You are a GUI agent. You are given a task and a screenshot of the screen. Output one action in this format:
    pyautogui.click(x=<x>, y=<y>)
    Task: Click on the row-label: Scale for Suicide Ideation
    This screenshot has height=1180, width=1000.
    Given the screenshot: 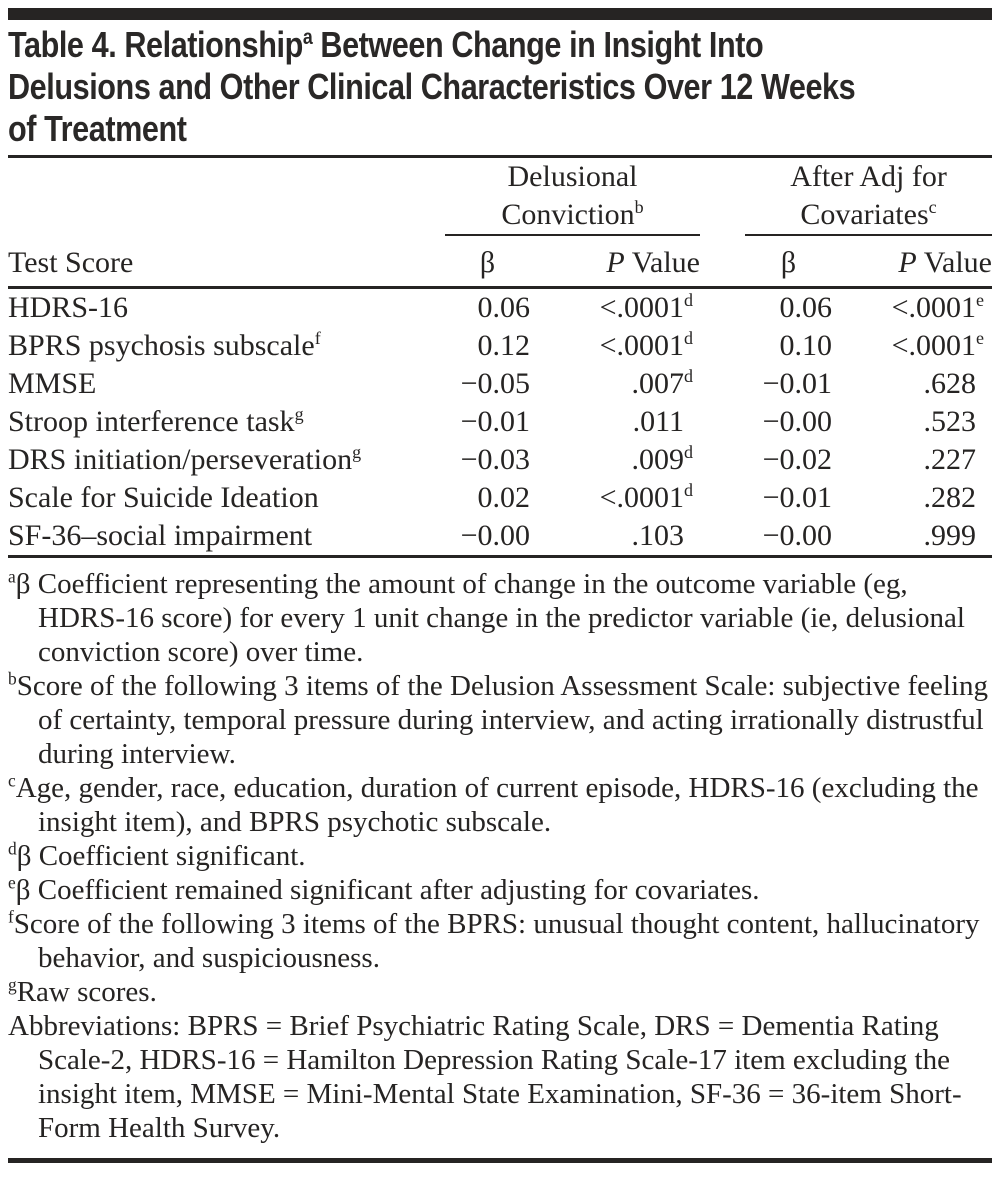 What is the action you would take?
    pyautogui.click(x=226, y=498)
    